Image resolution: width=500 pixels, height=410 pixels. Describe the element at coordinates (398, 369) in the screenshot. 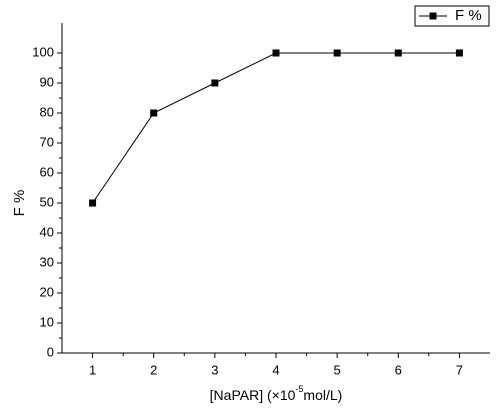

I see `x-tick-label: 6` at that location.